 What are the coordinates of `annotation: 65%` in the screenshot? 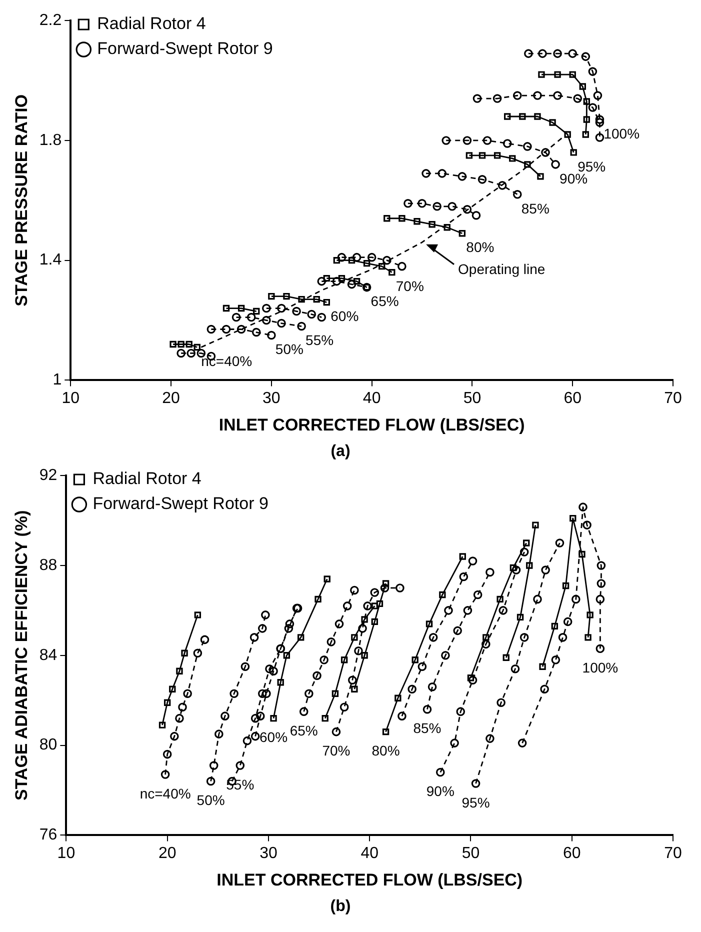 It's located at (304, 730).